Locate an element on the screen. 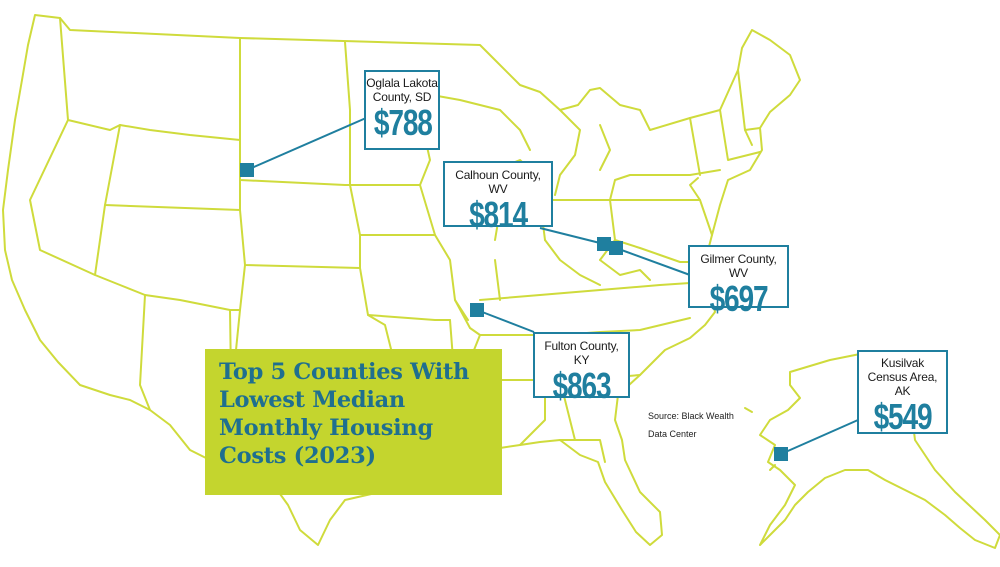  callout-kusilvak: Kusilvak Census Area, AK $549 is located at coordinates (902, 393).